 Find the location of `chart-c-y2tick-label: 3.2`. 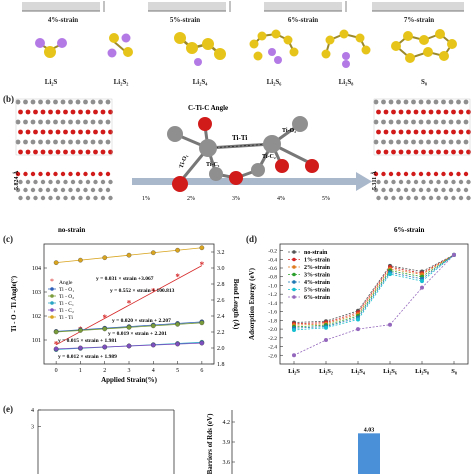

chart-c-y2tick-label: 3.2 is located at coordinates (221, 253).